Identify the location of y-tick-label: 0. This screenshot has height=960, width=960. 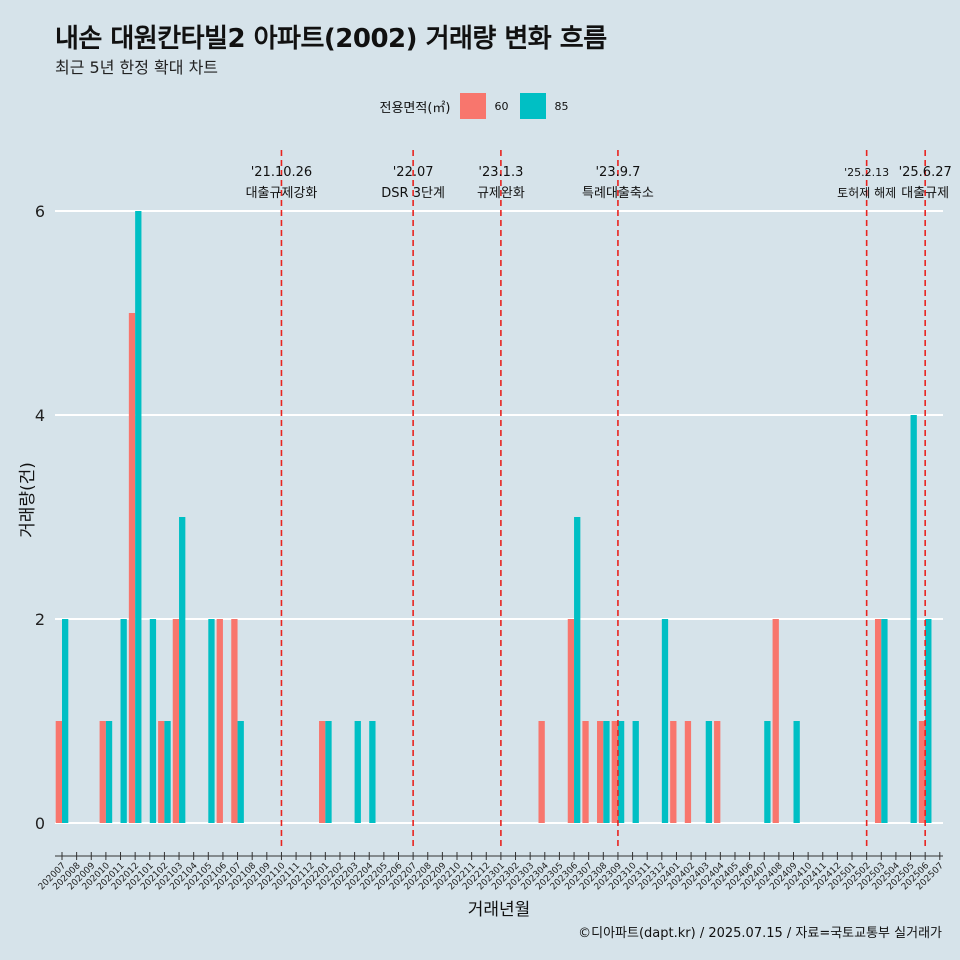
(40, 823).